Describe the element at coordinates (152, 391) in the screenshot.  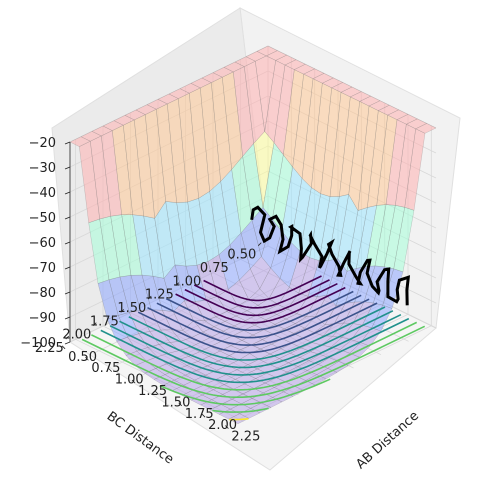
I see `ab-tick-label: 1.25` at that location.